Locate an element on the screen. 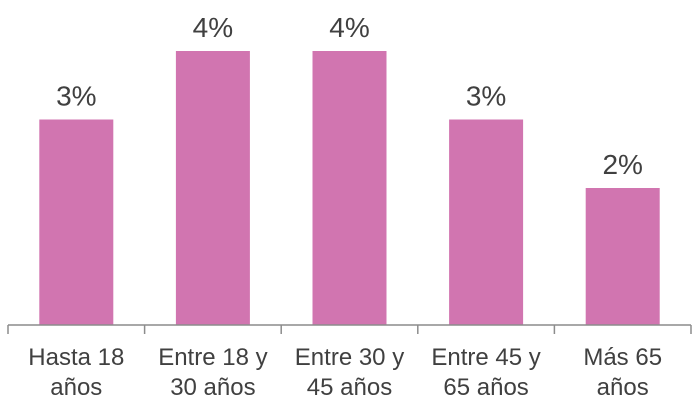 This screenshot has width=692, height=404. x-axis is located at coordinates (349, 329).